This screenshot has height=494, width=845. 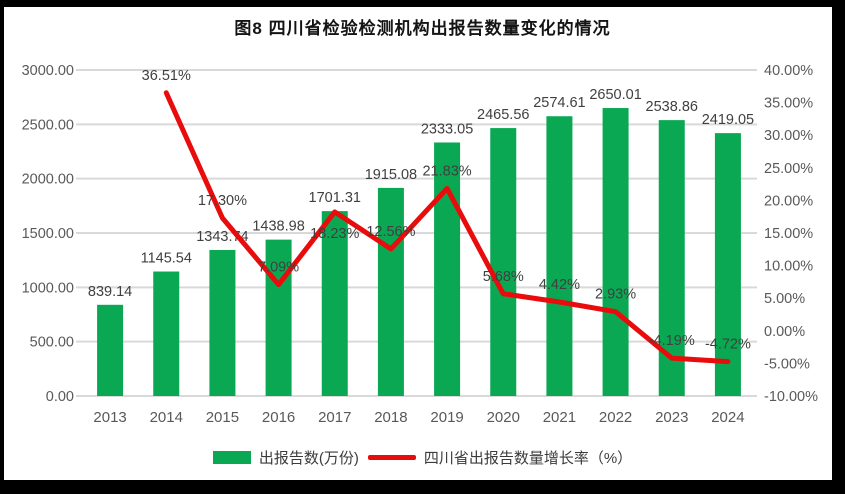 What do you see at coordinates (166, 259) in the screenshot?
I see `bar-value-label: 1145.54` at bounding box center [166, 259].